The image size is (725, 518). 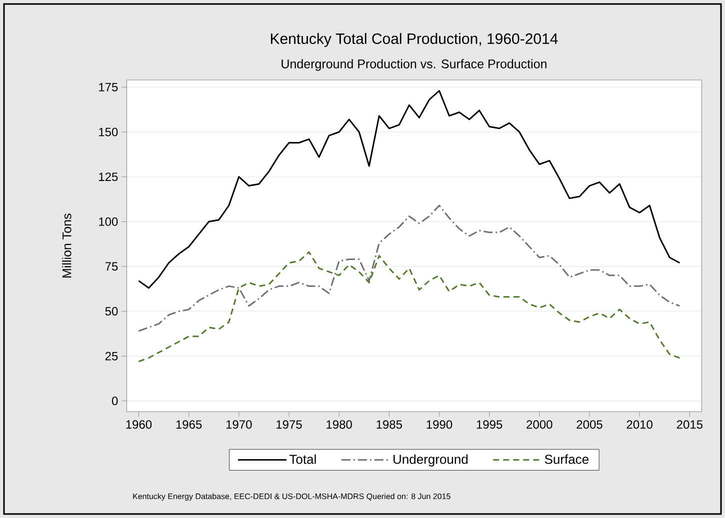 What do you see at coordinates (108, 132) in the screenshot?
I see `y-tick-label: 150` at bounding box center [108, 132].